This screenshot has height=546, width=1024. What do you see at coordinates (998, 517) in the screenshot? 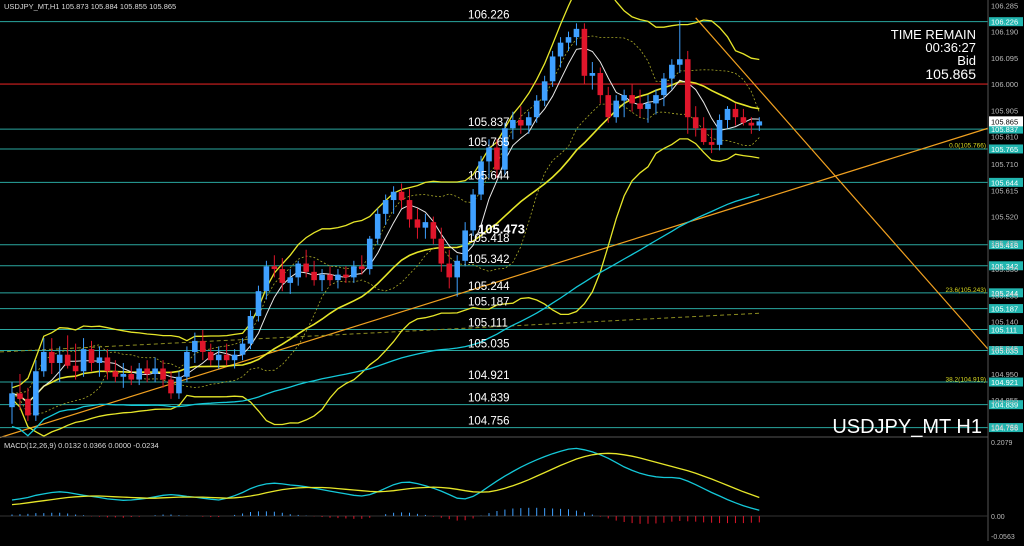
I see `macd-tick-label: 0.00` at bounding box center [998, 517].